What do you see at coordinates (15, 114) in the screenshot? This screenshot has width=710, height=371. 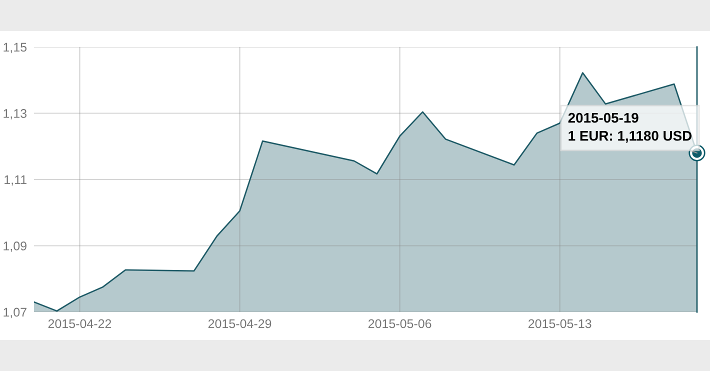 I see `y-tick-label: 1,13` at bounding box center [15, 114].